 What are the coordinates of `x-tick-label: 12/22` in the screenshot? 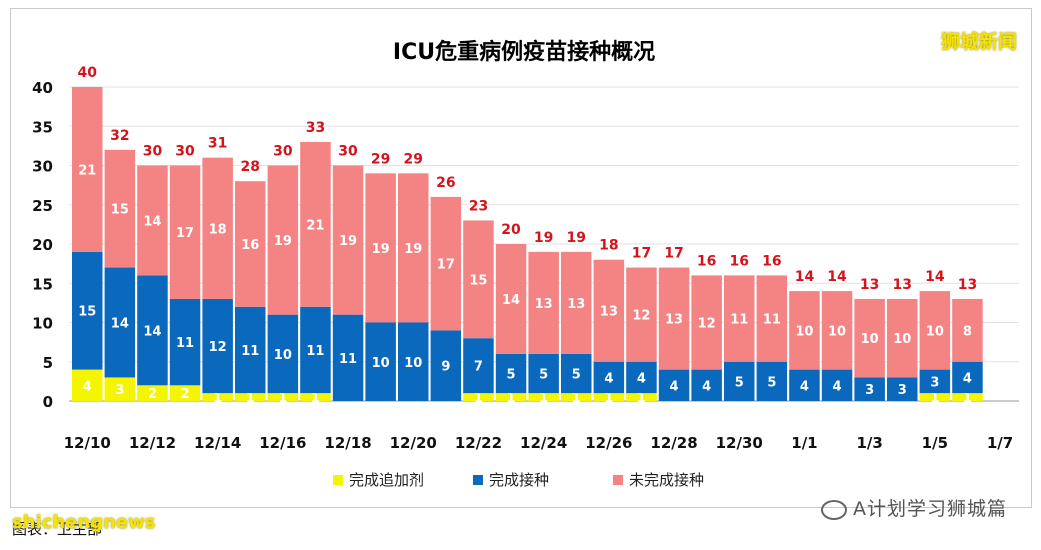 It's located at (478, 443).